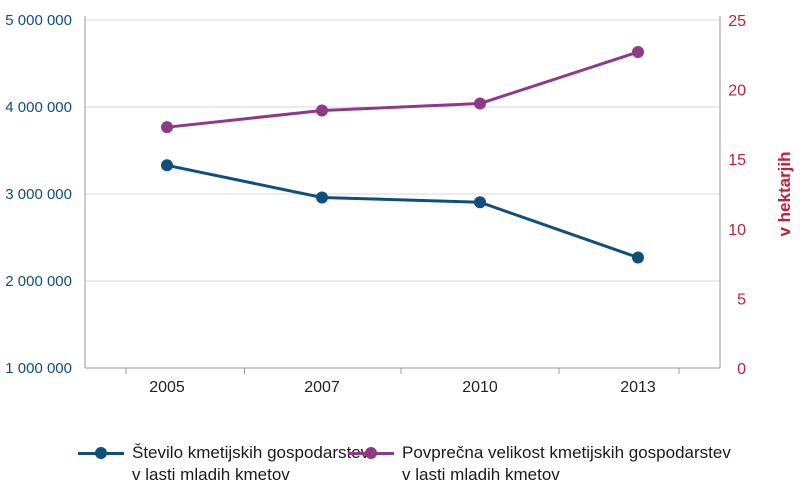 The width and height of the screenshot is (800, 497). I want to click on x-tick-label: 2010, so click(480, 387).